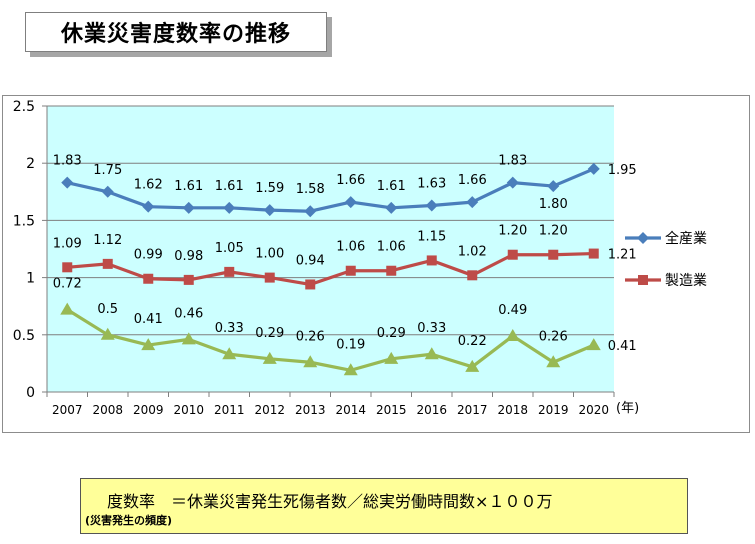 This screenshot has width=755, height=544. I want to click on x-tick-label: 2011, so click(229, 410).